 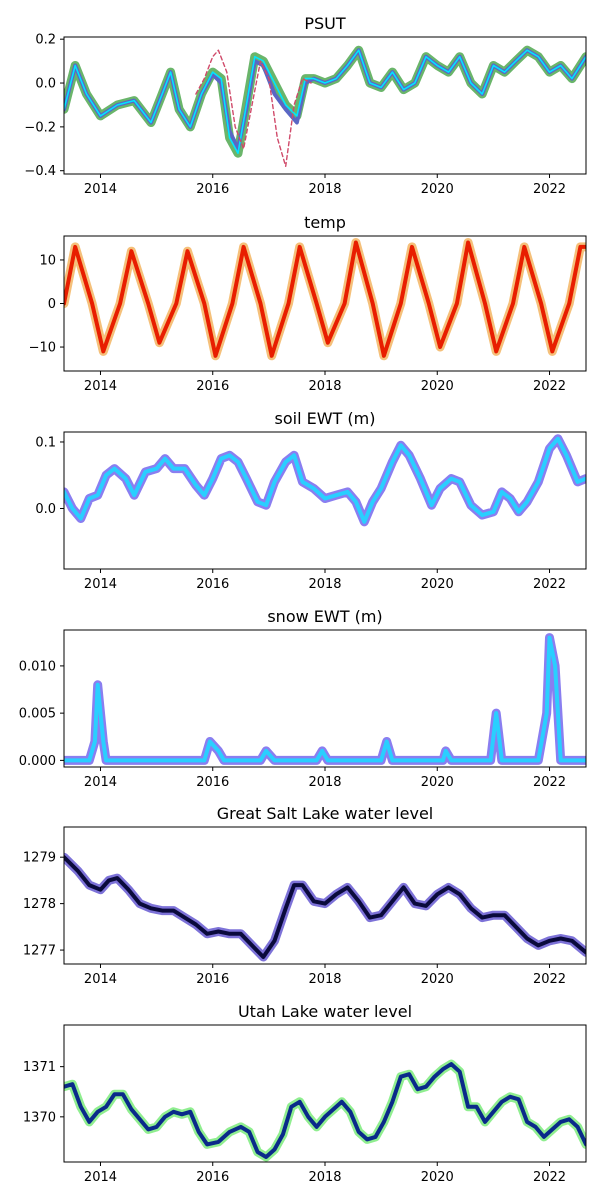 I want to click on chart-panel: soil EWT (m) 2014 2016 2018 2020 2022 0.1 0.0, so click(x=311, y=500).